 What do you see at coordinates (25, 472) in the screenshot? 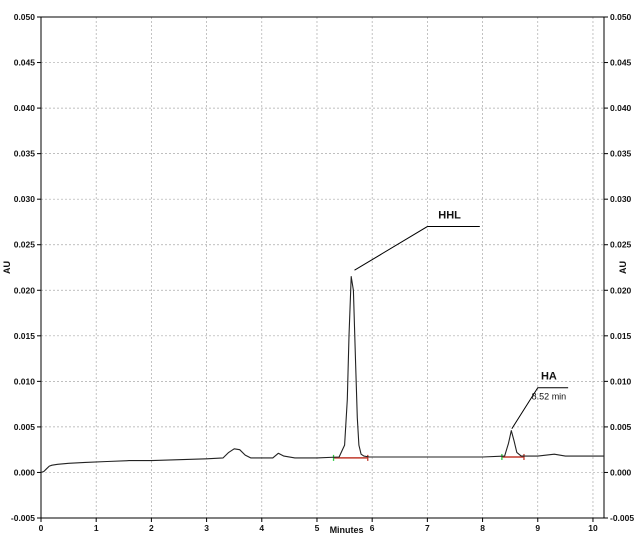
I see `y-tick-label-left: 0.000` at bounding box center [25, 472].